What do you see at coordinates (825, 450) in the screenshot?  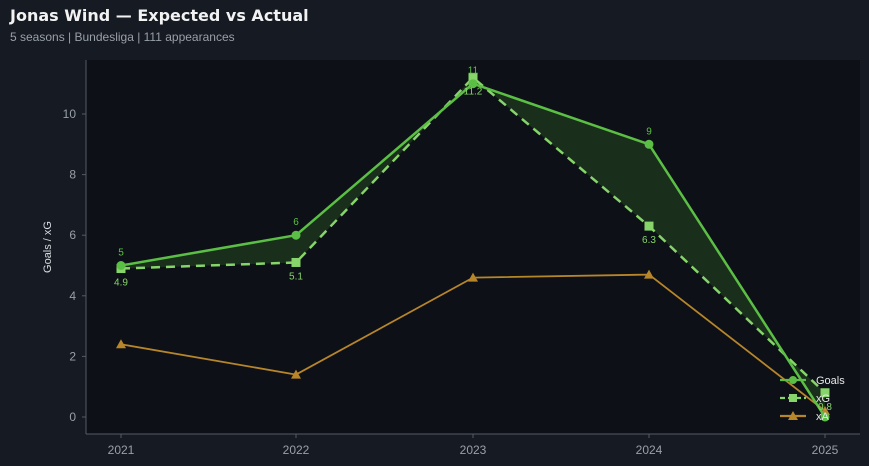 I see `x-tick-label: 2025` at bounding box center [825, 450].